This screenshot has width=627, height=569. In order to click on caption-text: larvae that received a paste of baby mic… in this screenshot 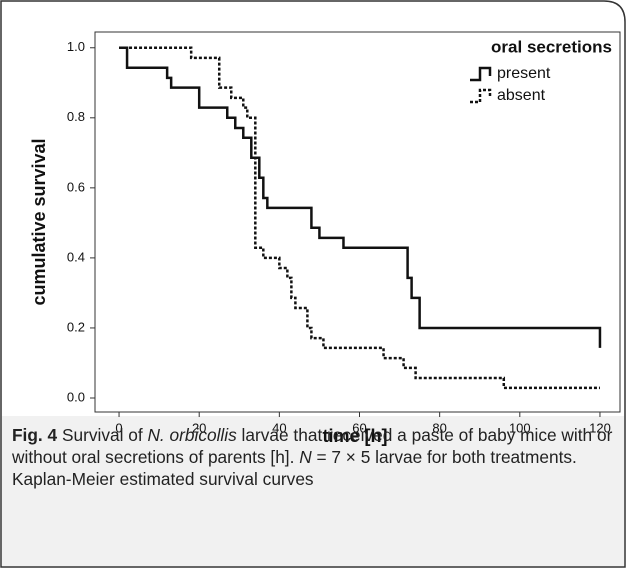, I will do `click(312, 446)`.